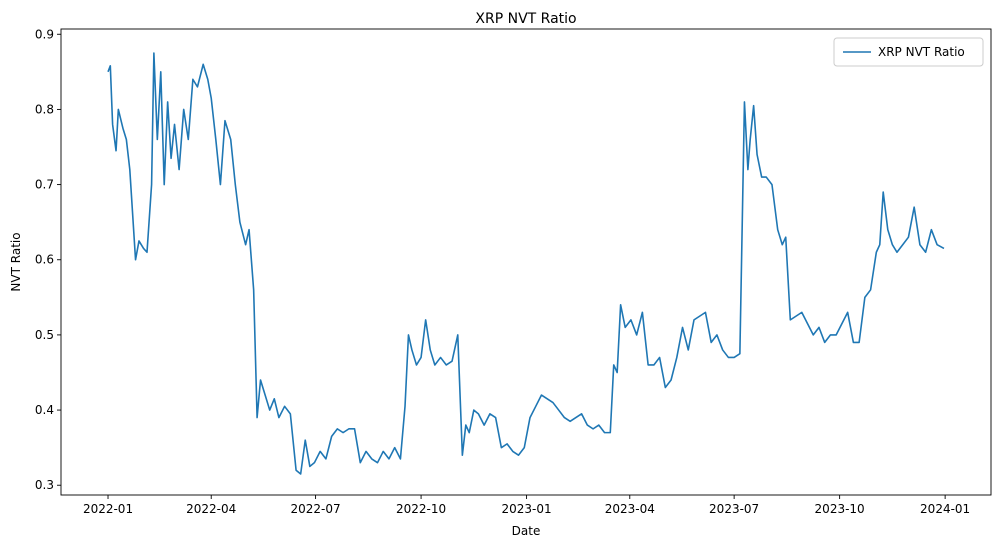 This screenshot has width=1001, height=547. I want to click on y-axis-label: NVT Ratio, so click(16, 261).